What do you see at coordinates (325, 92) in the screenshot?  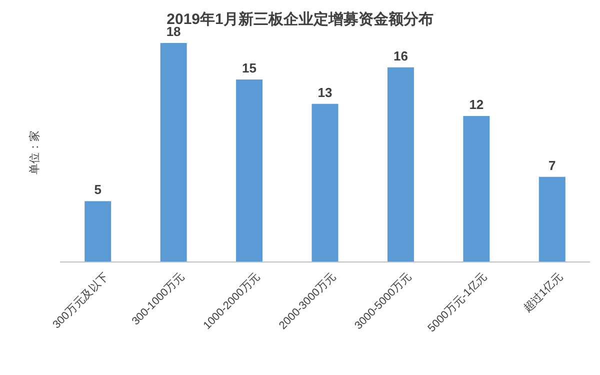 I see `data-label: 13` at bounding box center [325, 92].